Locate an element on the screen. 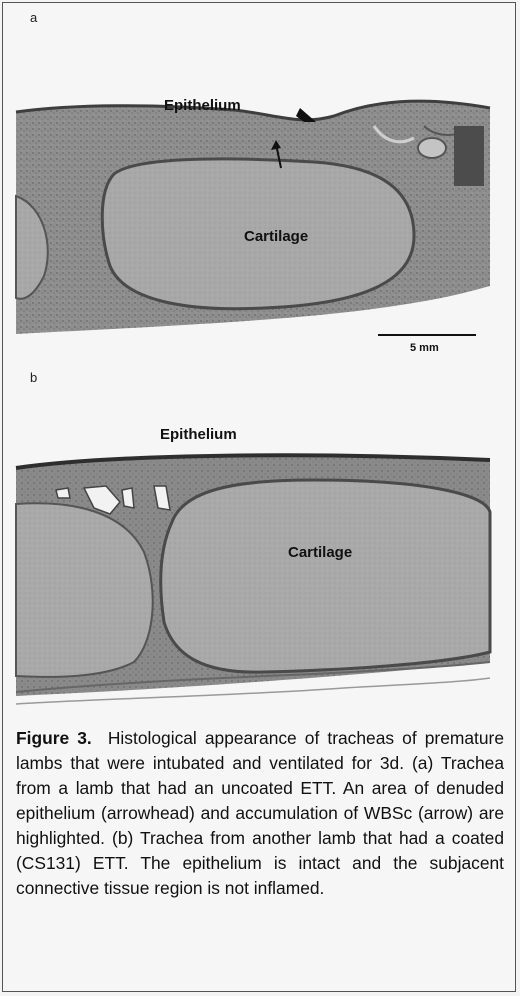  panel-b-cartilage is located at coordinates (325, 576).